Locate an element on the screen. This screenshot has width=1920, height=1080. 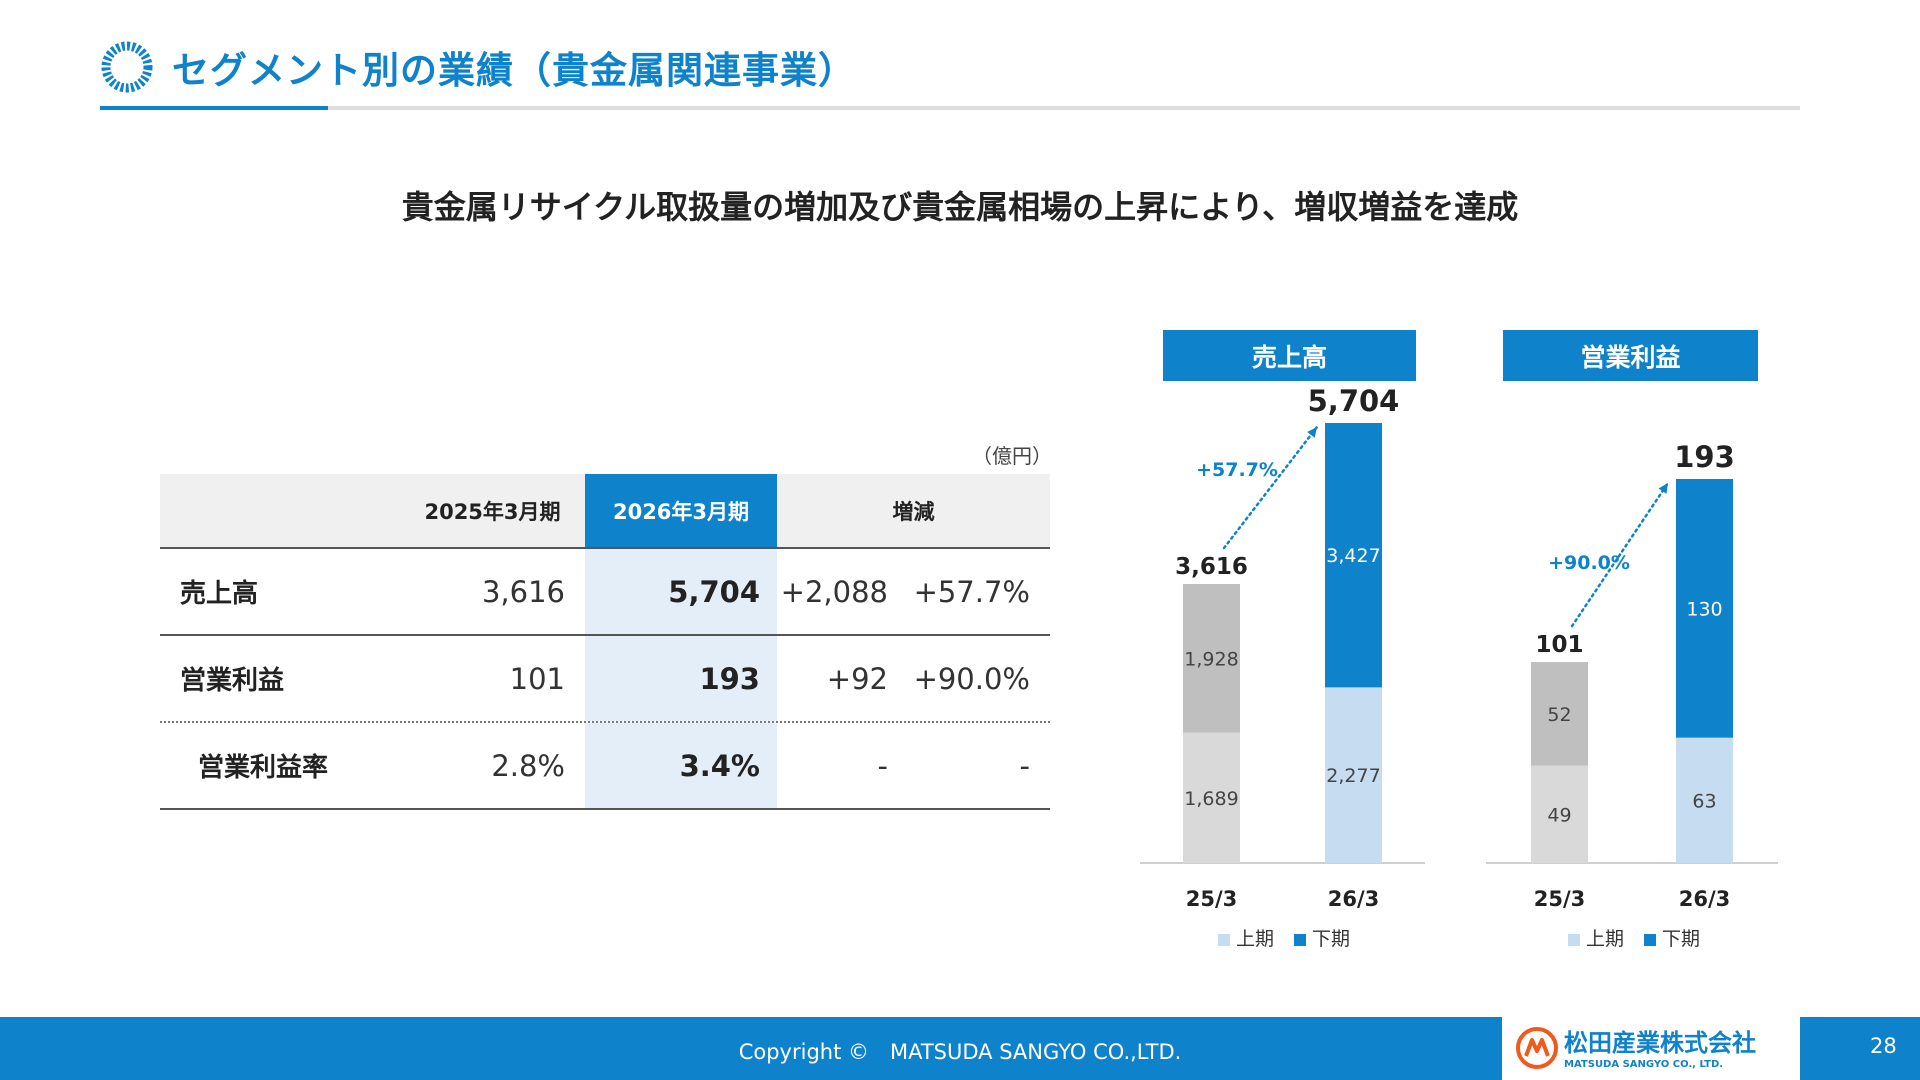
data-label: 63 is located at coordinates (1704, 801).